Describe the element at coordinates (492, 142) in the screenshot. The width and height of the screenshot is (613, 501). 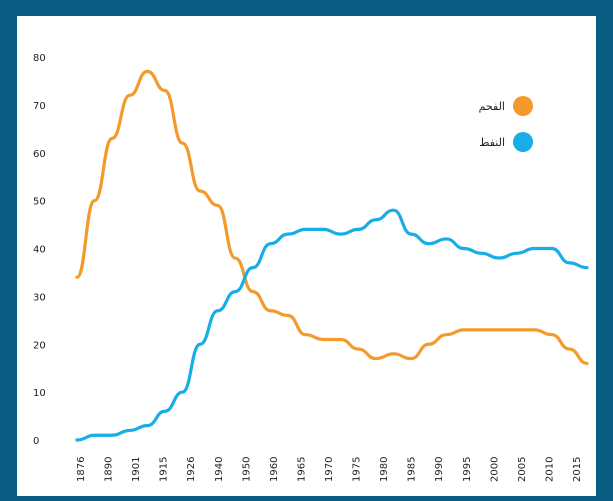
I see `oil-legend-label: النفط` at that location.